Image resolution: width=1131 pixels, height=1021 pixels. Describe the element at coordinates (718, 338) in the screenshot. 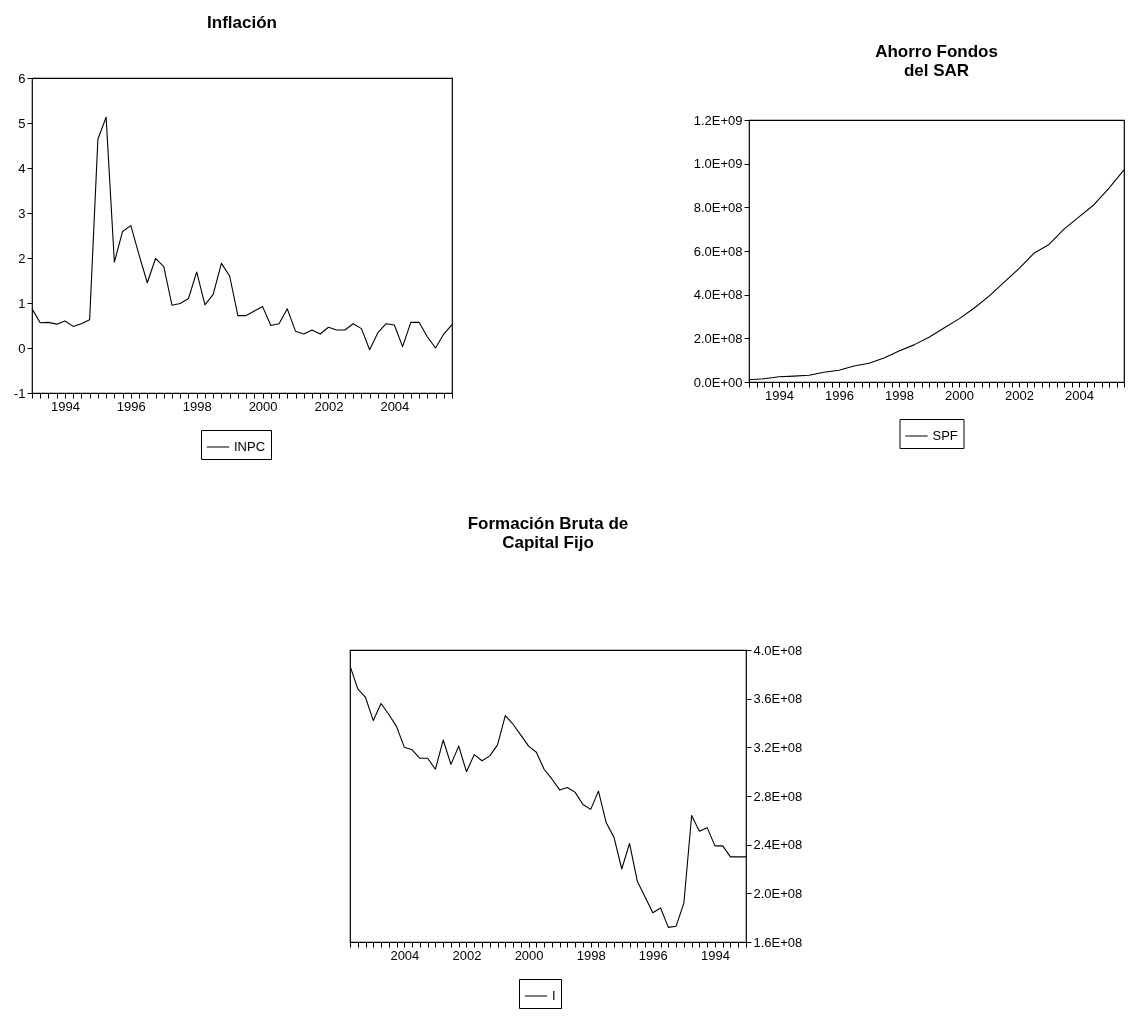

I see `y-tick-label: 2.0E+08` at that location.